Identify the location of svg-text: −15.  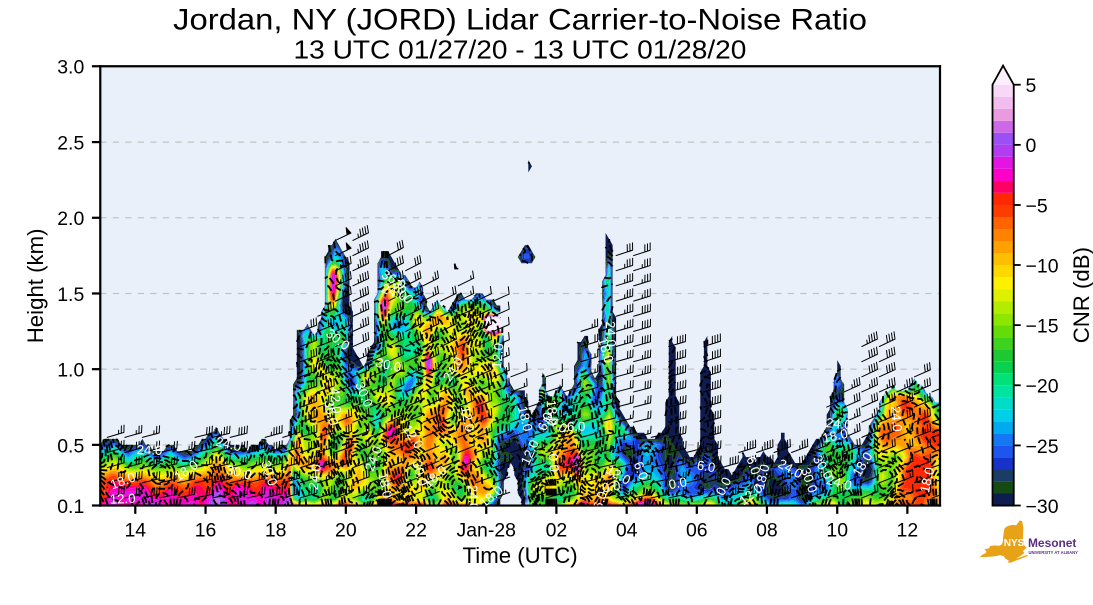
(1042, 326).